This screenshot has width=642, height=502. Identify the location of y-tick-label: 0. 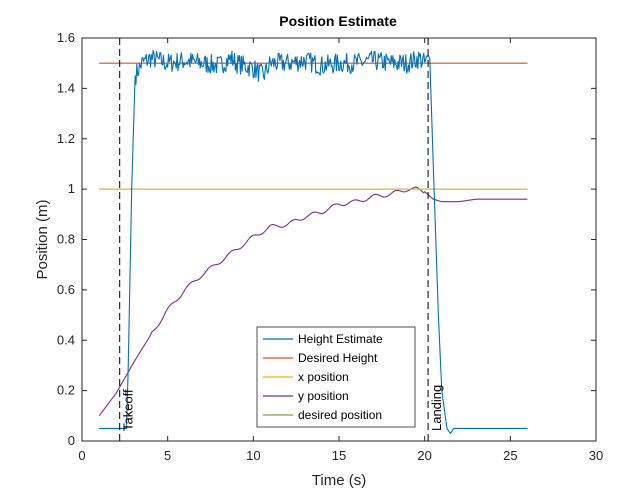
(71, 440).